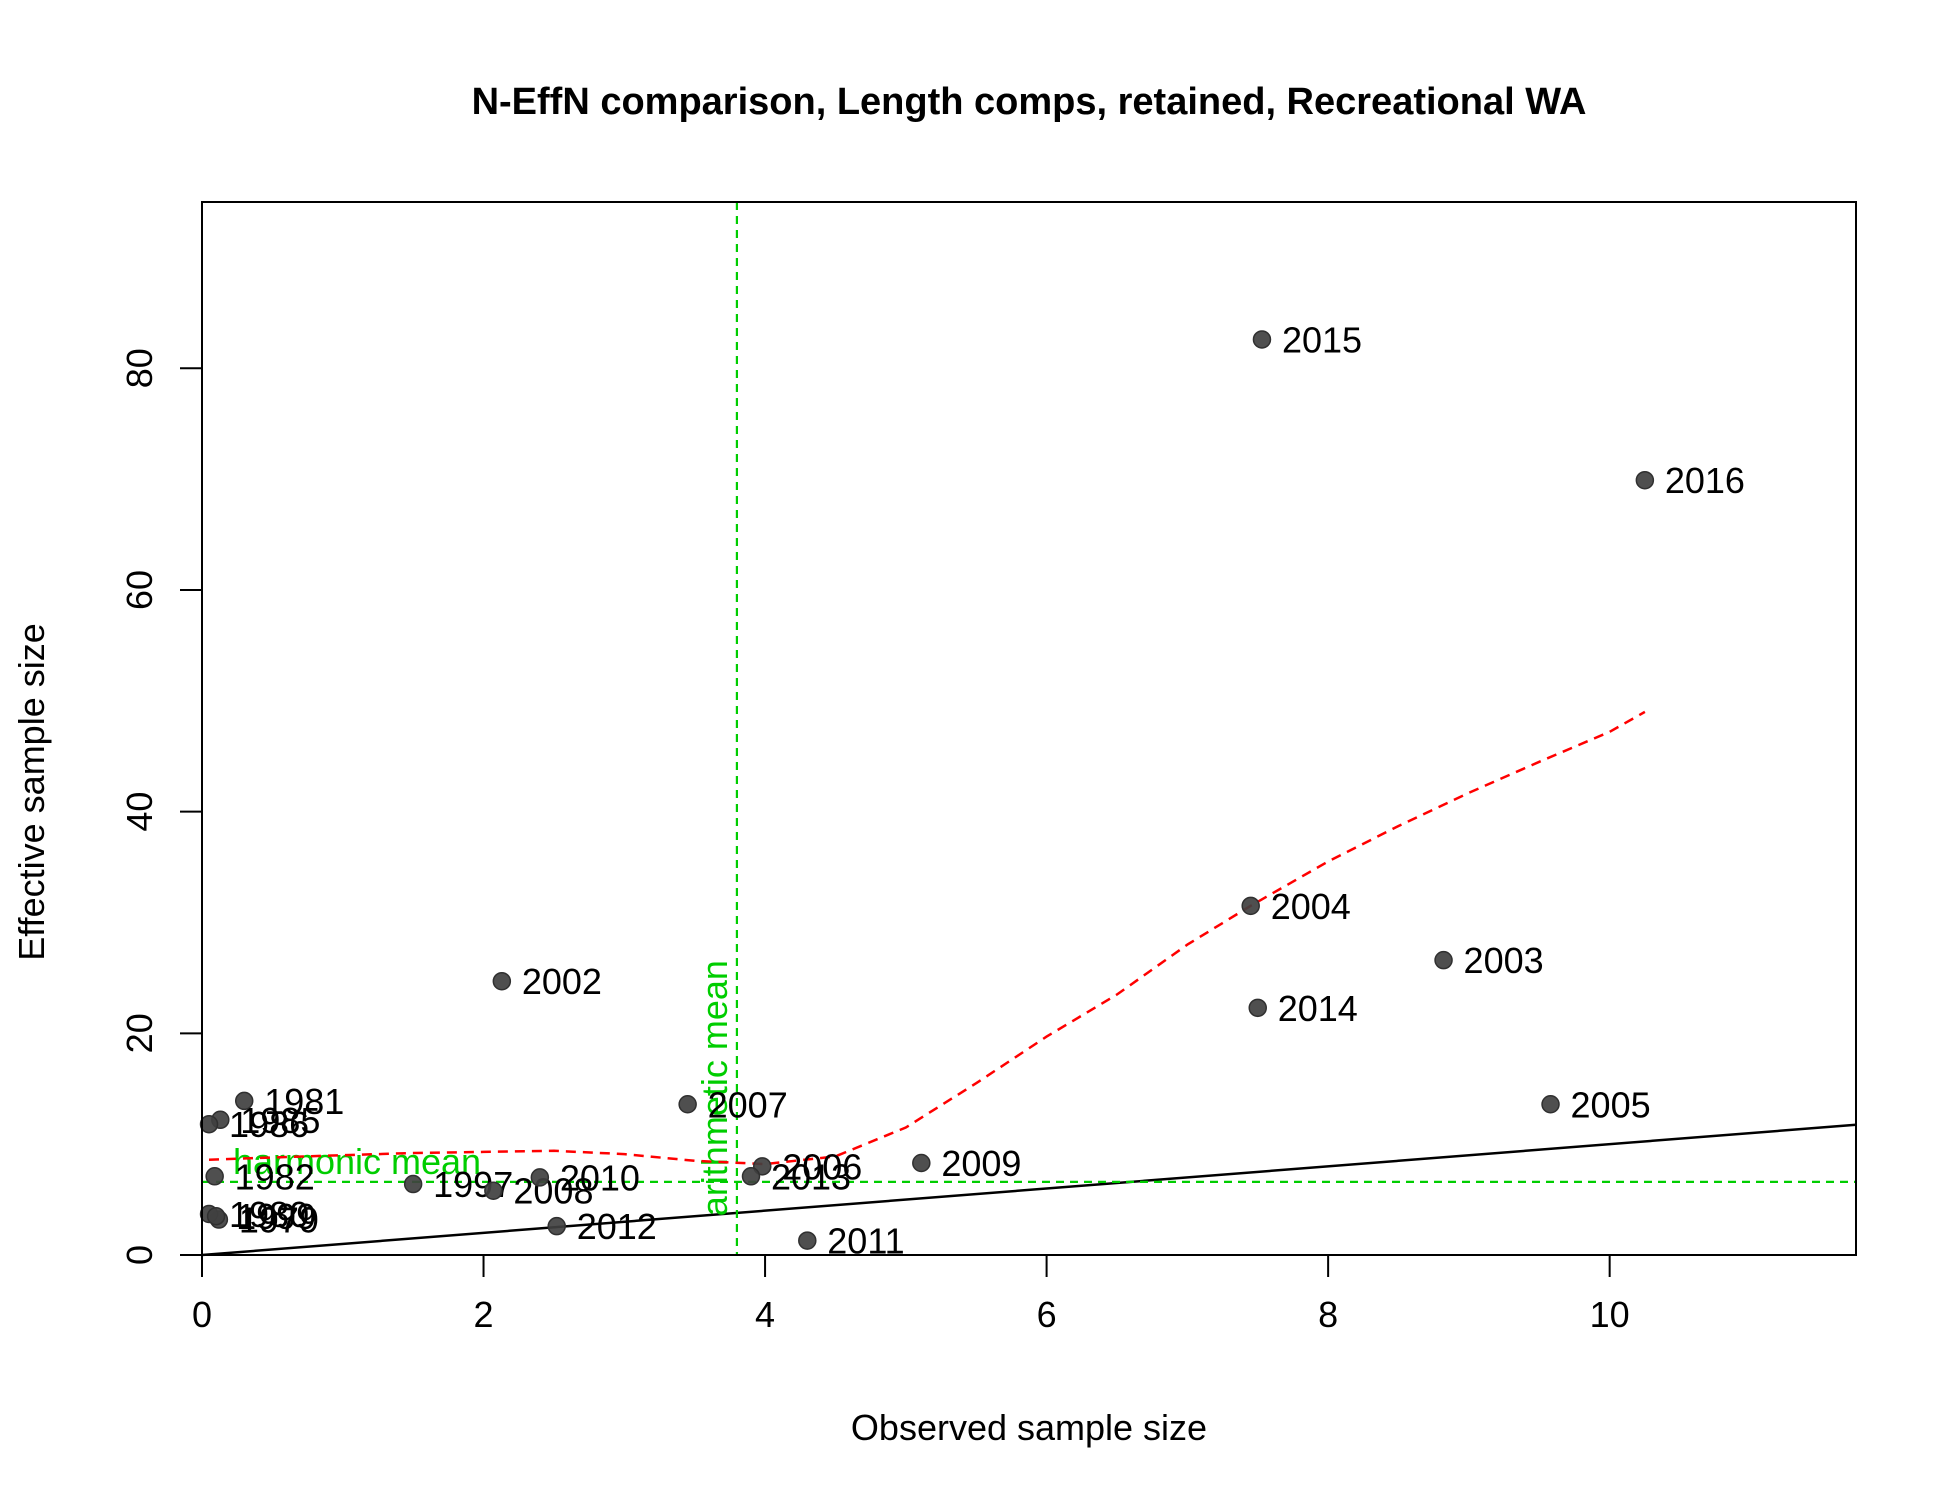 This screenshot has height=1500, width=1950. Describe the element at coordinates (275, 1176) in the screenshot. I see `point-label: 1982` at that location.